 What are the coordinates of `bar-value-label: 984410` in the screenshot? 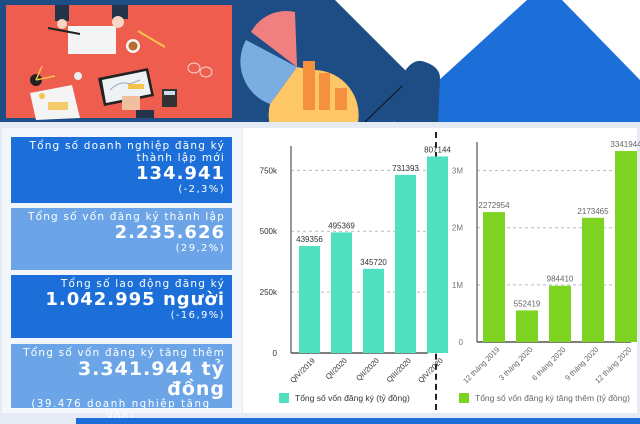 It's located at (560, 279).